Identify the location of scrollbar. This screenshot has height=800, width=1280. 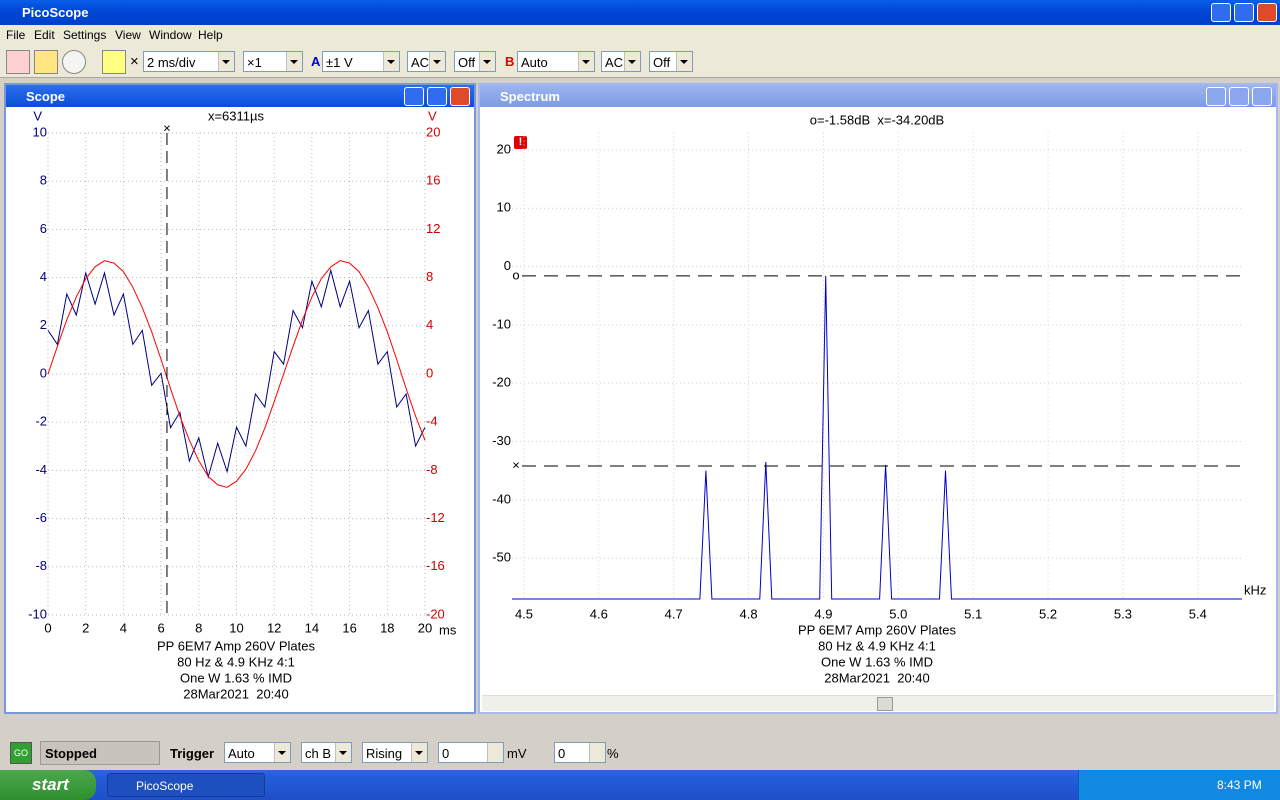
(878, 703).